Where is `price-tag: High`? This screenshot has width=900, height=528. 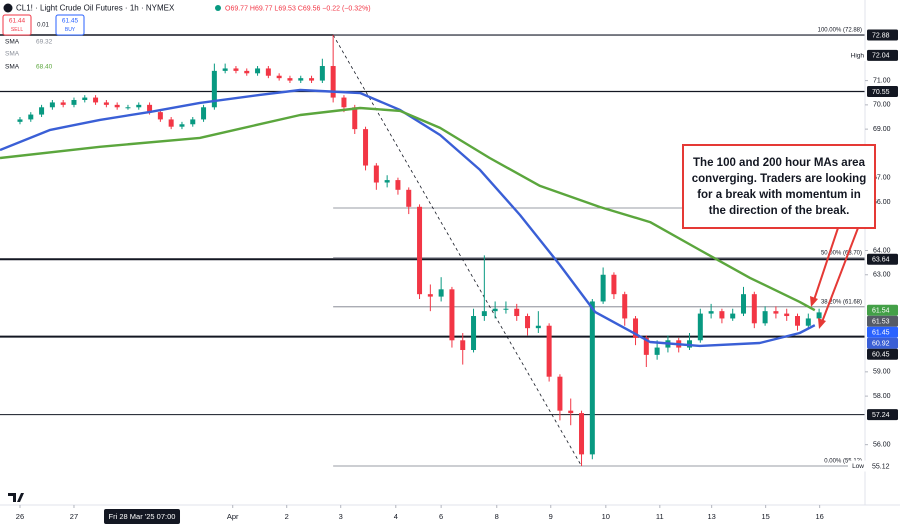 price-tag: High is located at coordinates (858, 56).